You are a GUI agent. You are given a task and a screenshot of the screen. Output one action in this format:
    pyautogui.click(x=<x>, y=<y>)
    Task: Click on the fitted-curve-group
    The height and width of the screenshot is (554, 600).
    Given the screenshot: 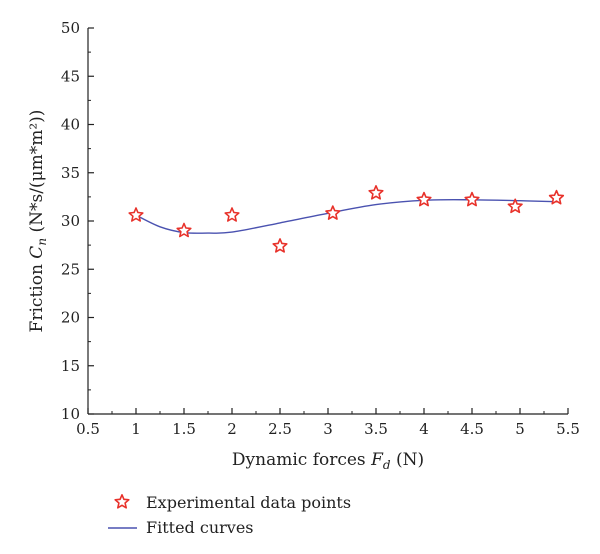 What is the action you would take?
    pyautogui.click(x=346, y=216)
    